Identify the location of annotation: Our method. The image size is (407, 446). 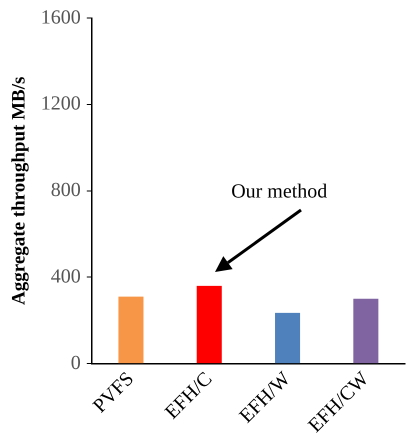
(279, 191).